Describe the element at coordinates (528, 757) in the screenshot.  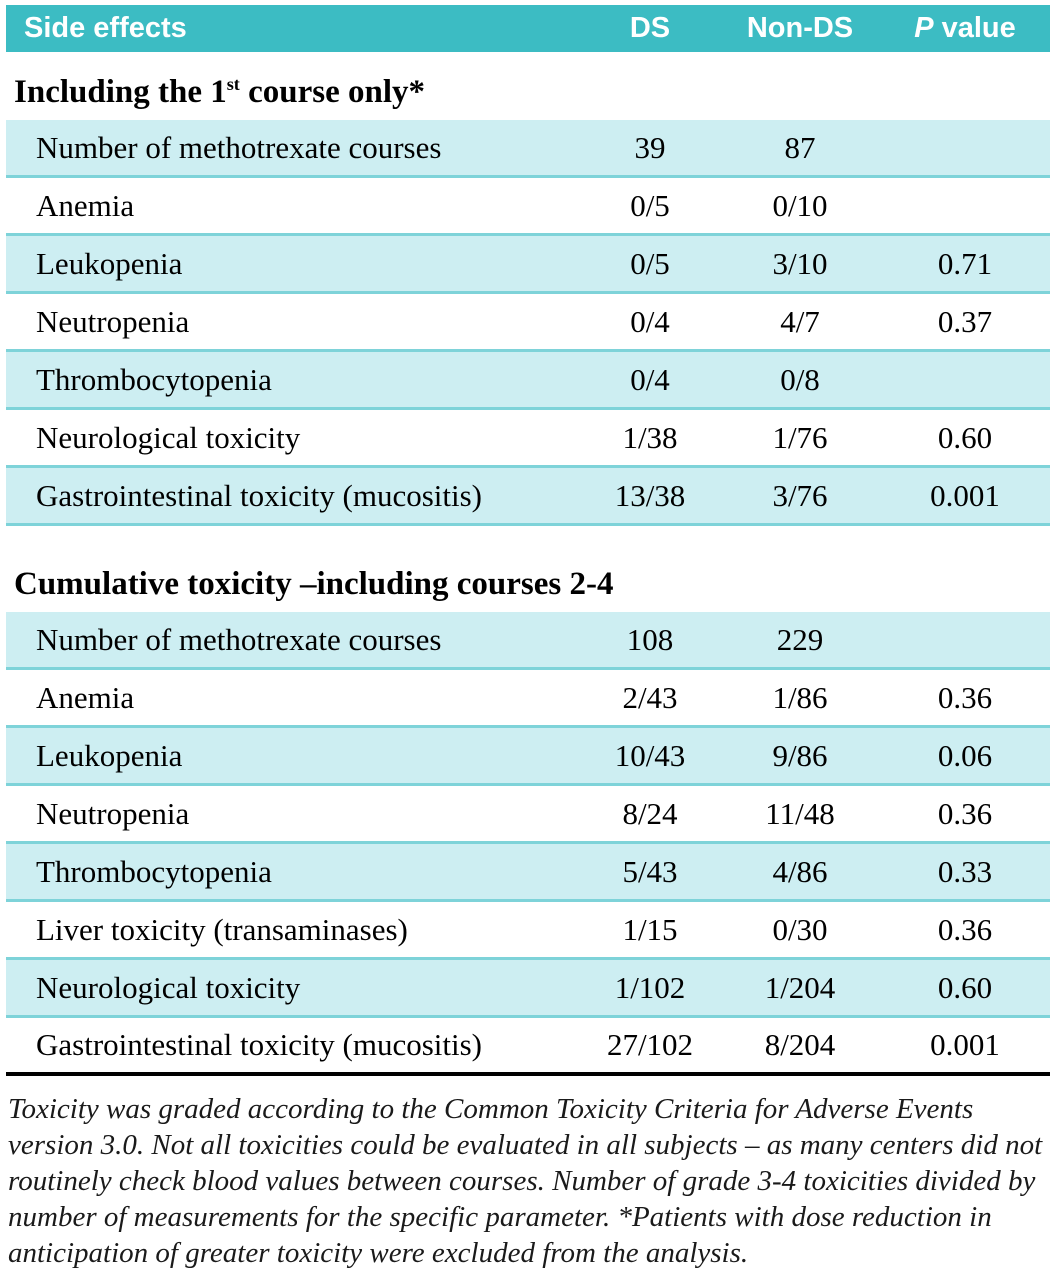
I see `table-row: Leukopenia 10/43 9/86 0.06` at that location.